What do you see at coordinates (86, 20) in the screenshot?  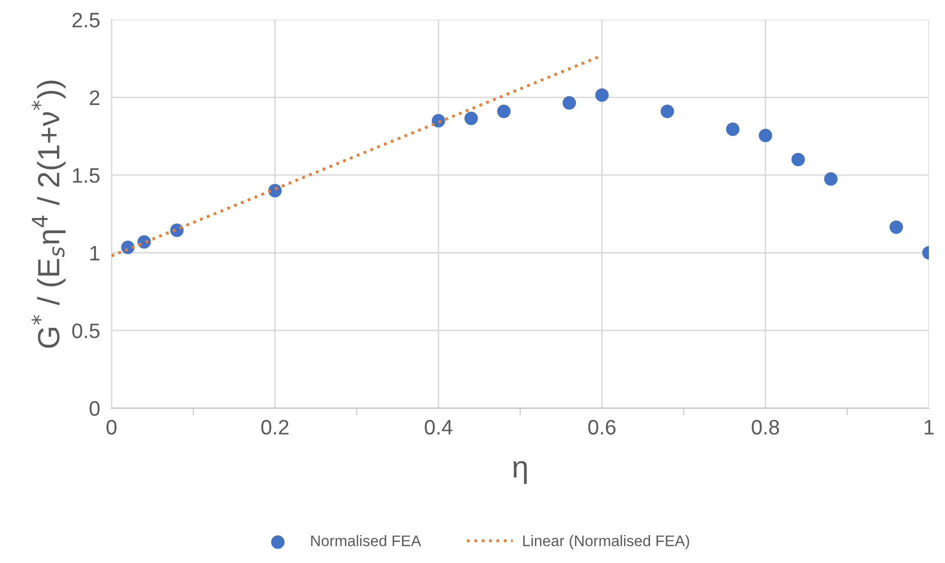 I see `y-tick-label: 2.5` at bounding box center [86, 20].